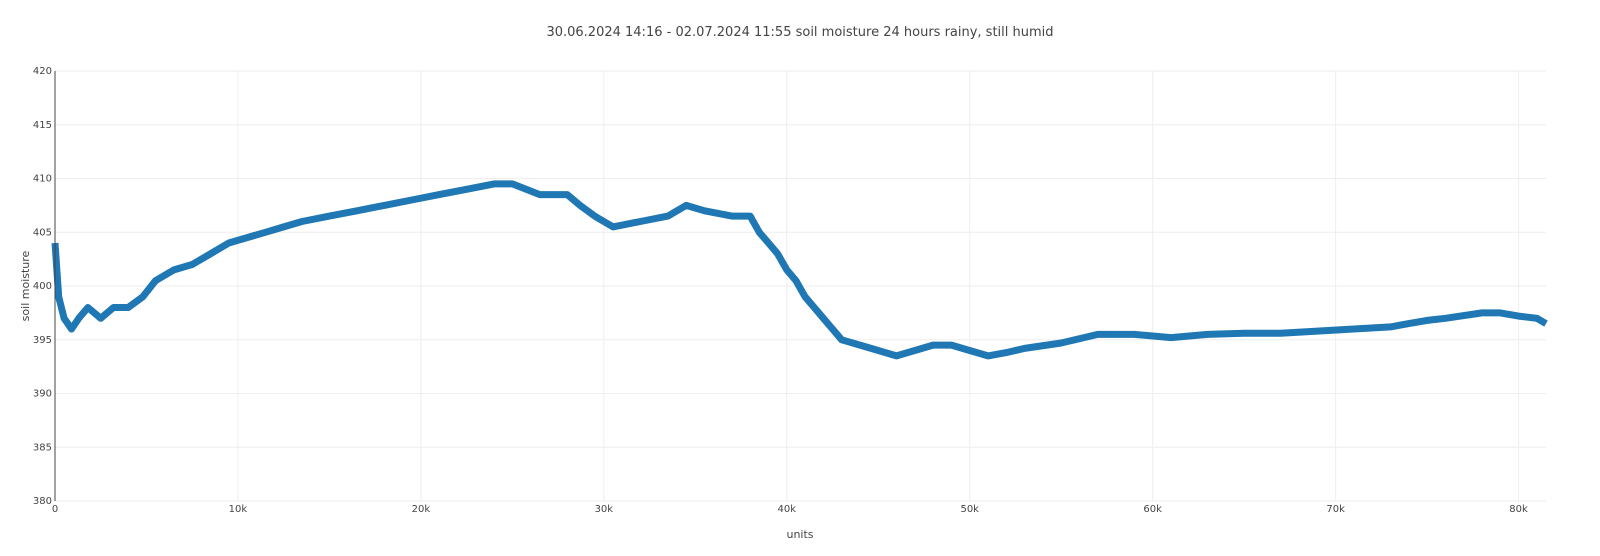  What do you see at coordinates (42, 125) in the screenshot?
I see `y-tick-label: 415` at bounding box center [42, 125].